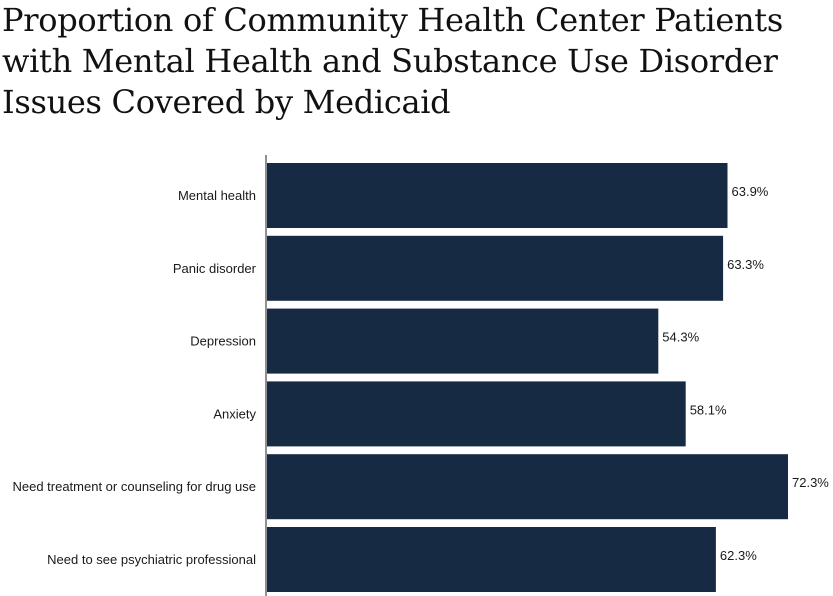  Describe the element at coordinates (745, 264) in the screenshot. I see `value-label: 63.3%` at that location.